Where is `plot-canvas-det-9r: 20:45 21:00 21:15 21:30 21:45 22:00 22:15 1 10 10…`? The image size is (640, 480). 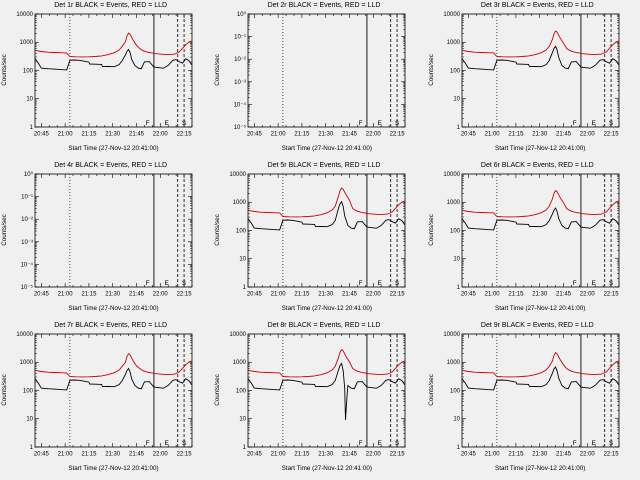 plot-canvas-det-9r: 20:45 21:00 21:15 21:30 21:45 22:00 22:15 1 10 10… is located at coordinates (531, 394).